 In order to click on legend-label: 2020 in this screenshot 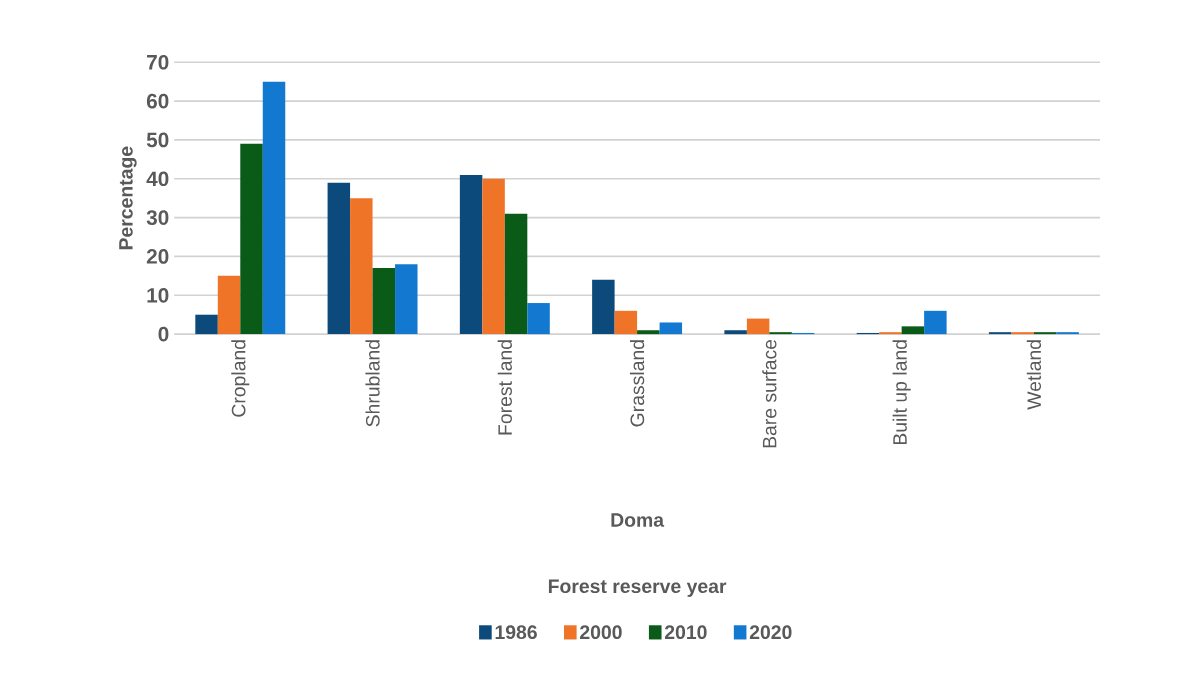, I will do `click(770, 632)`.